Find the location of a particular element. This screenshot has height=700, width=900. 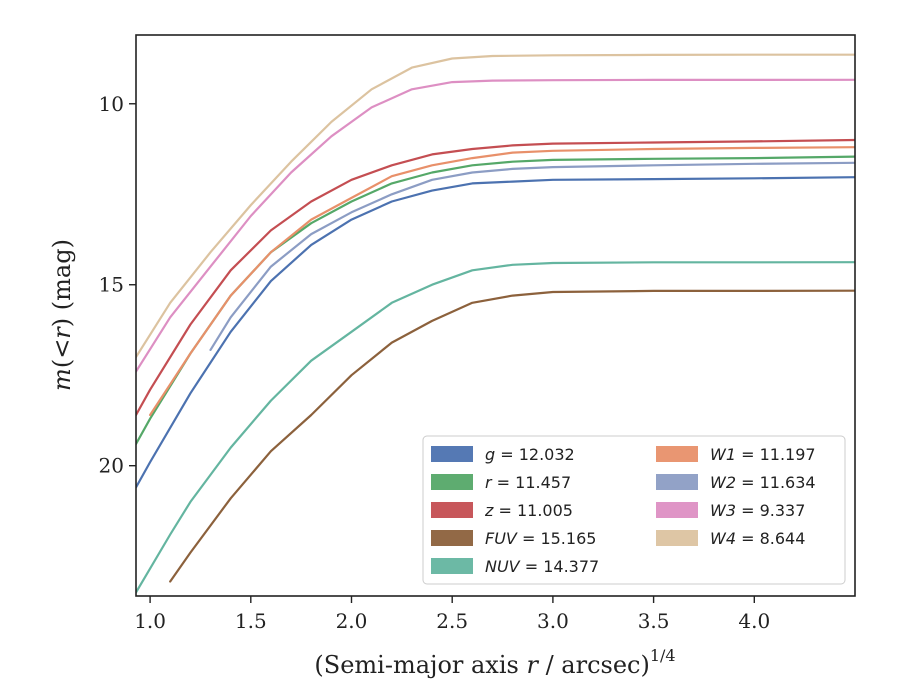

legend-label-w1: W1 = 11.197 is located at coordinates (763, 454).